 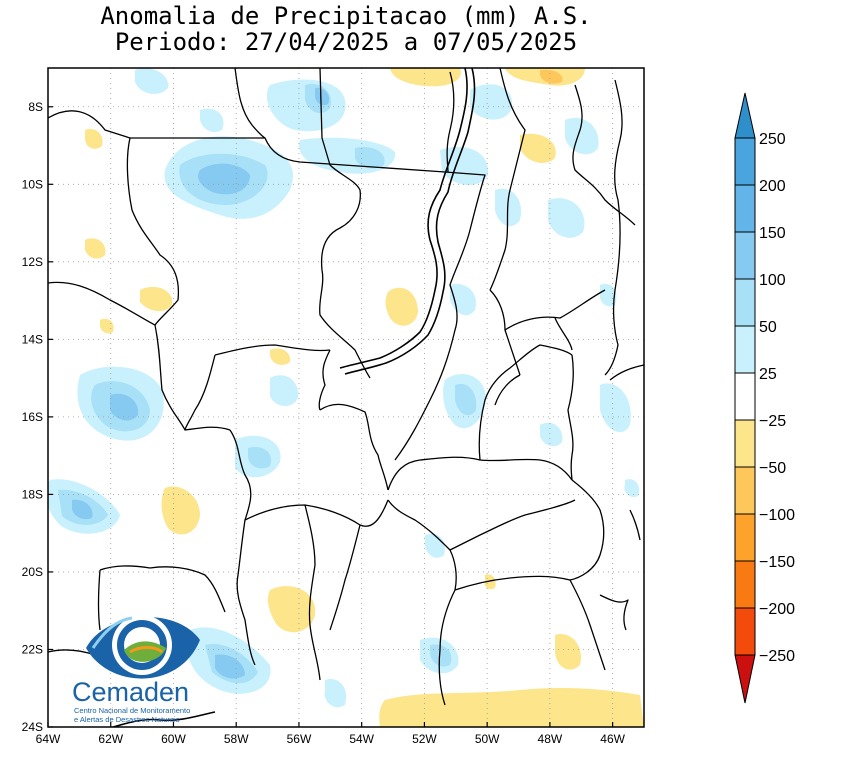 I want to click on lon-label-46W: 46W, so click(x=612, y=739).